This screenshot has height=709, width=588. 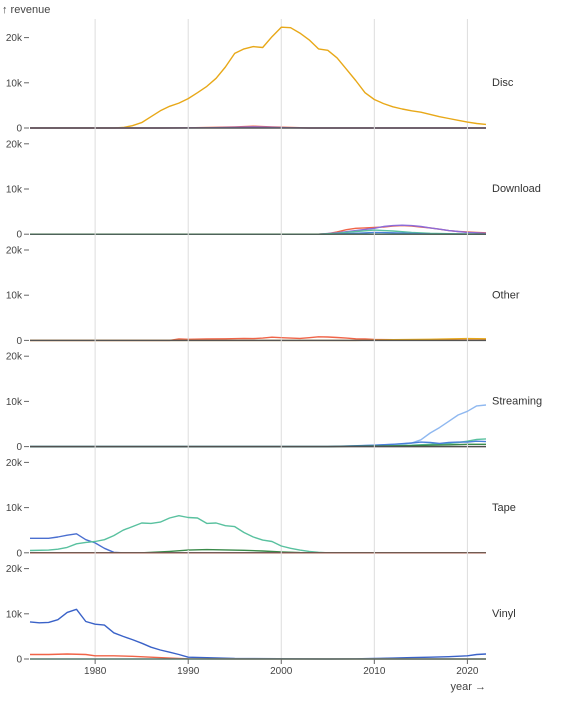 I want to click on facet-label-vinyl: Vinyl, so click(x=504, y=614).